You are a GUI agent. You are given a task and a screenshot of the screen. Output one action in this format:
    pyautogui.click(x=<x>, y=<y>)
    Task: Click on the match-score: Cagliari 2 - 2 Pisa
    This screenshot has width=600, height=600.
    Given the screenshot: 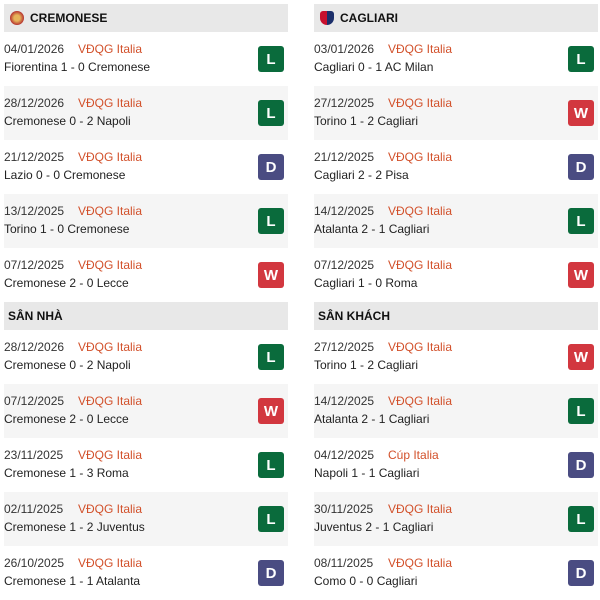 What is the action you would take?
    pyautogui.click(x=361, y=175)
    